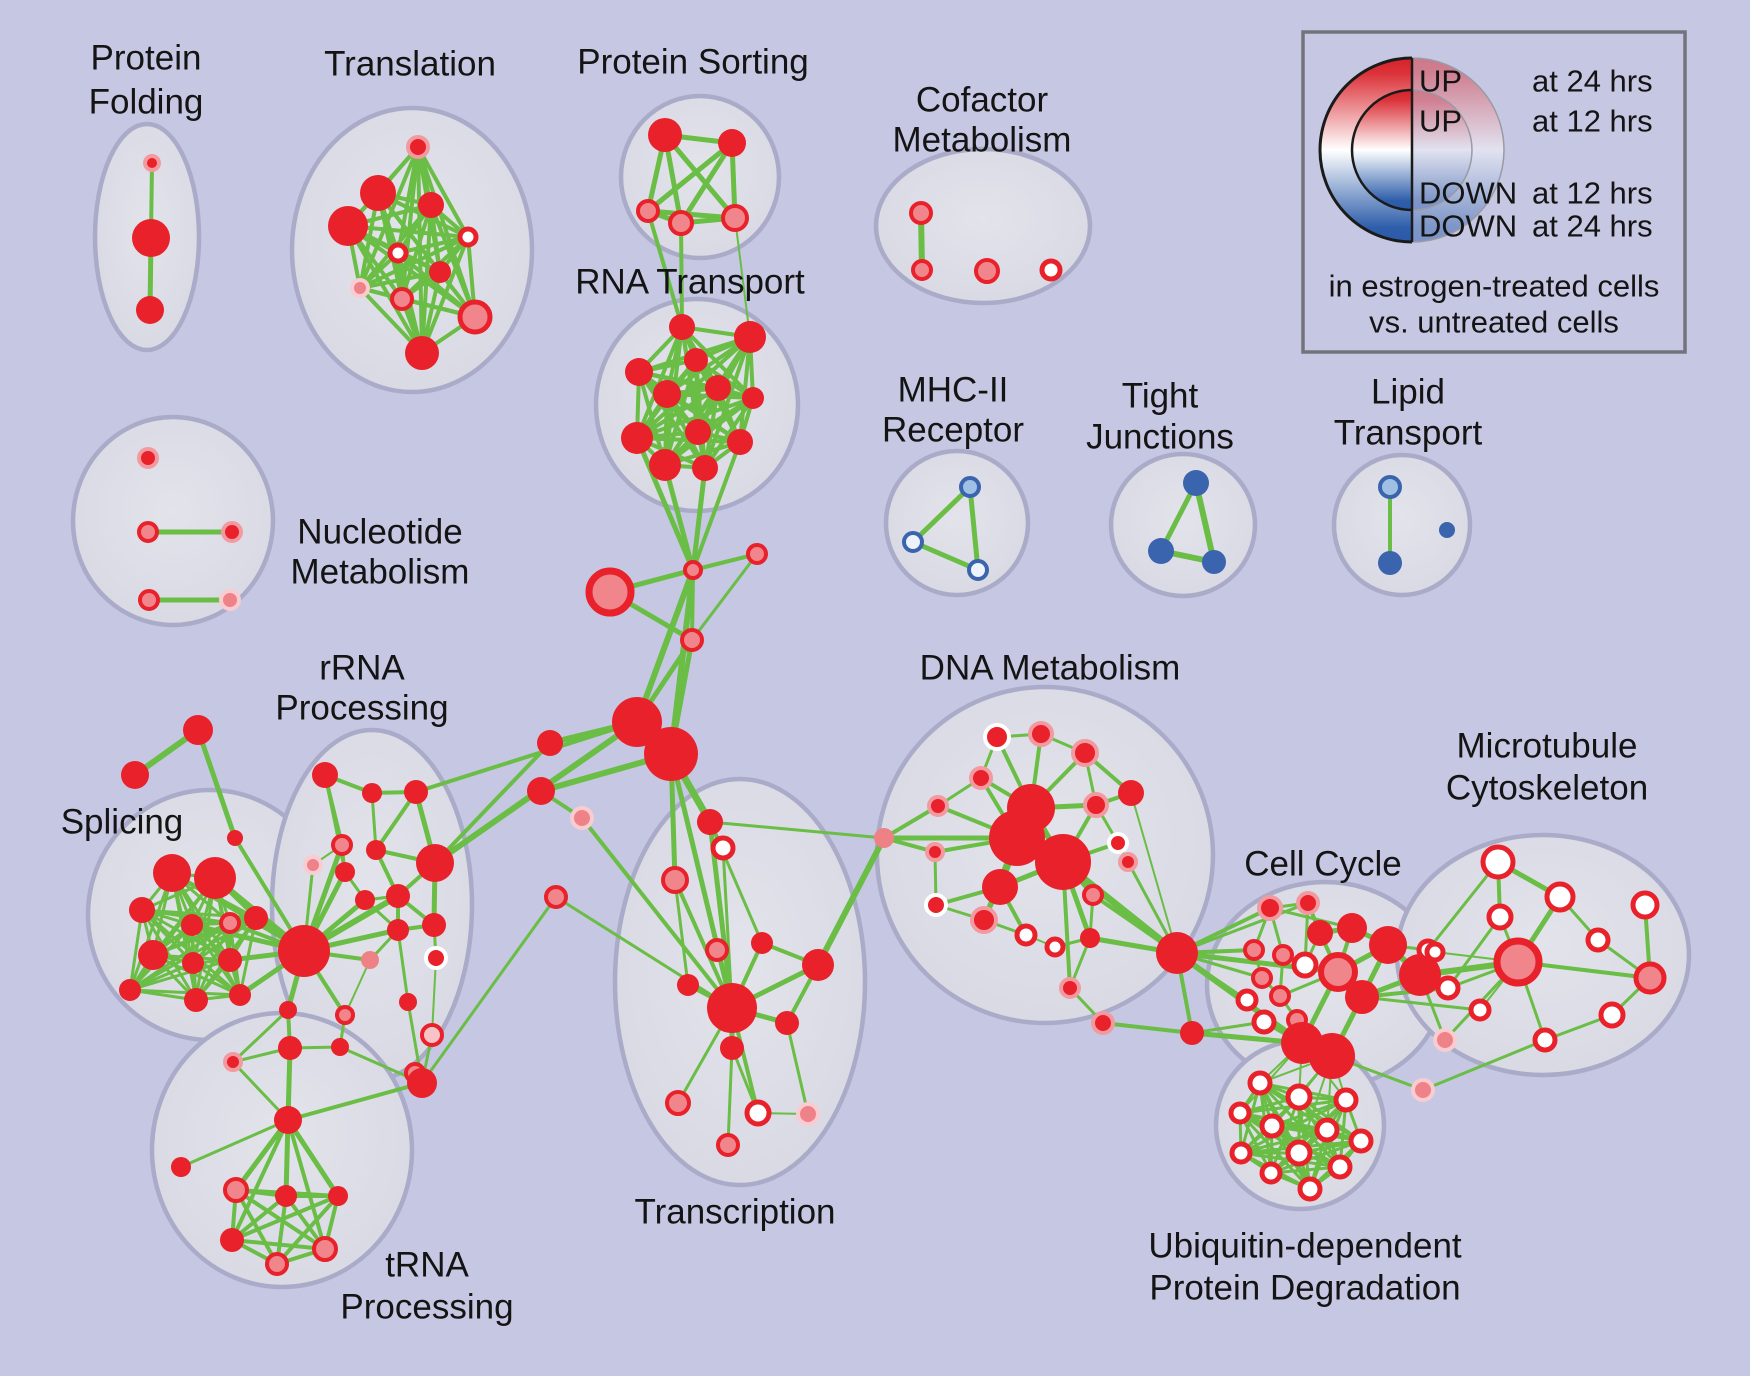 The height and width of the screenshot is (1376, 1750). I want to click on edge-tr5-tr8, so click(414, 262).